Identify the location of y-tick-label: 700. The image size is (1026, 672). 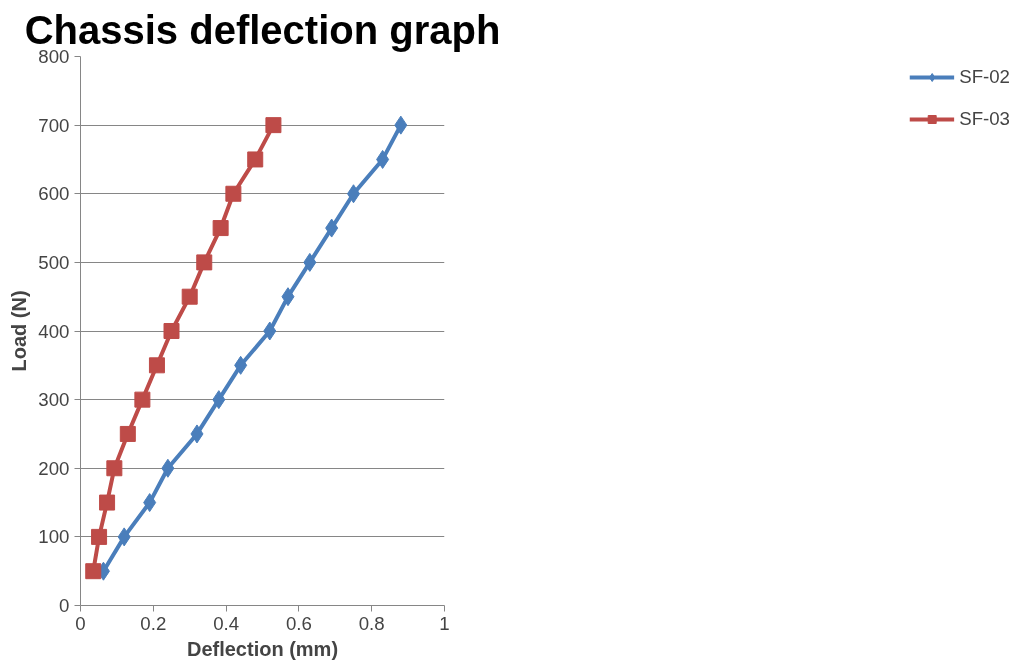
(54, 125).